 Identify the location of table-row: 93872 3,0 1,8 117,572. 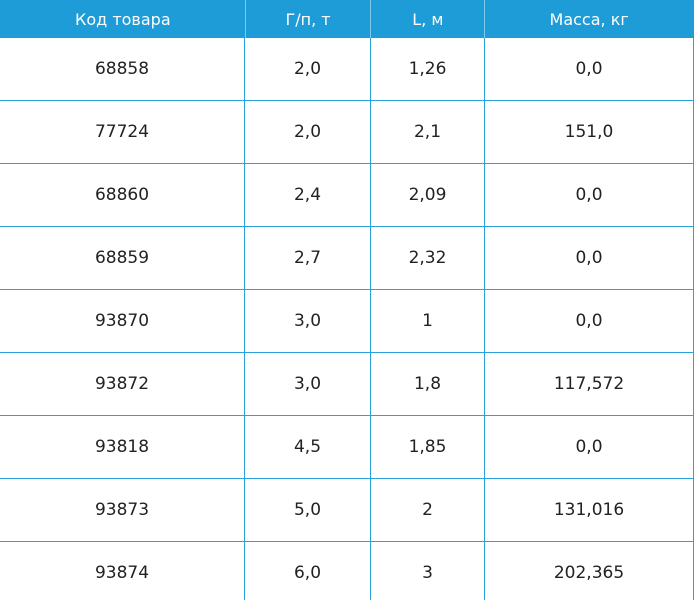
(347, 384).